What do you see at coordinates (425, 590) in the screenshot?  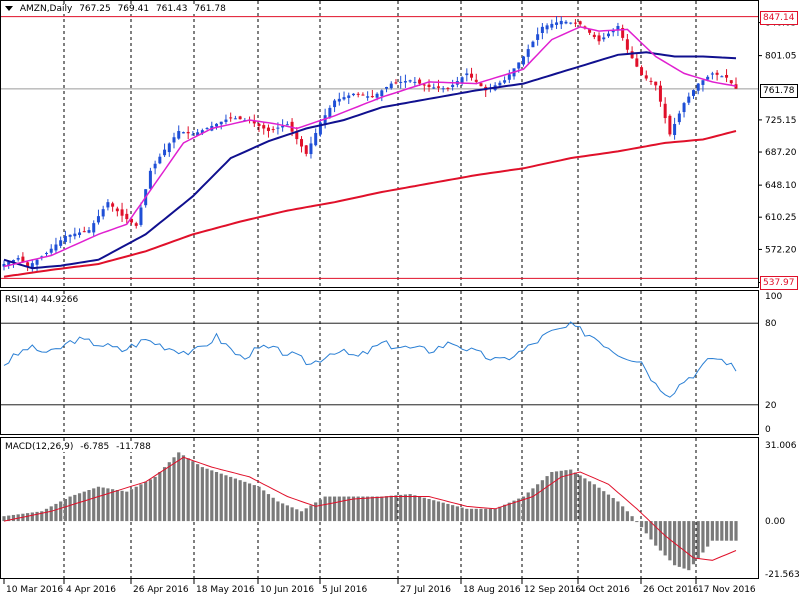 I see `time-label: 27 Jul 2016` at bounding box center [425, 590].